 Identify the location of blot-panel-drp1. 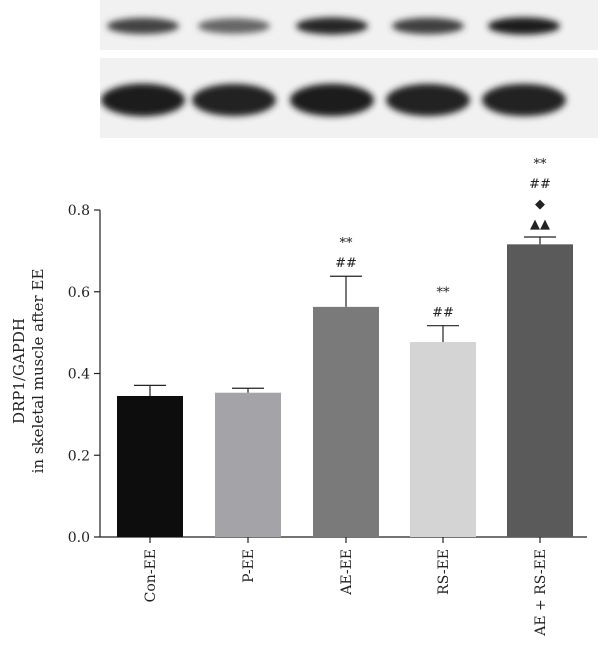
(349, 25).